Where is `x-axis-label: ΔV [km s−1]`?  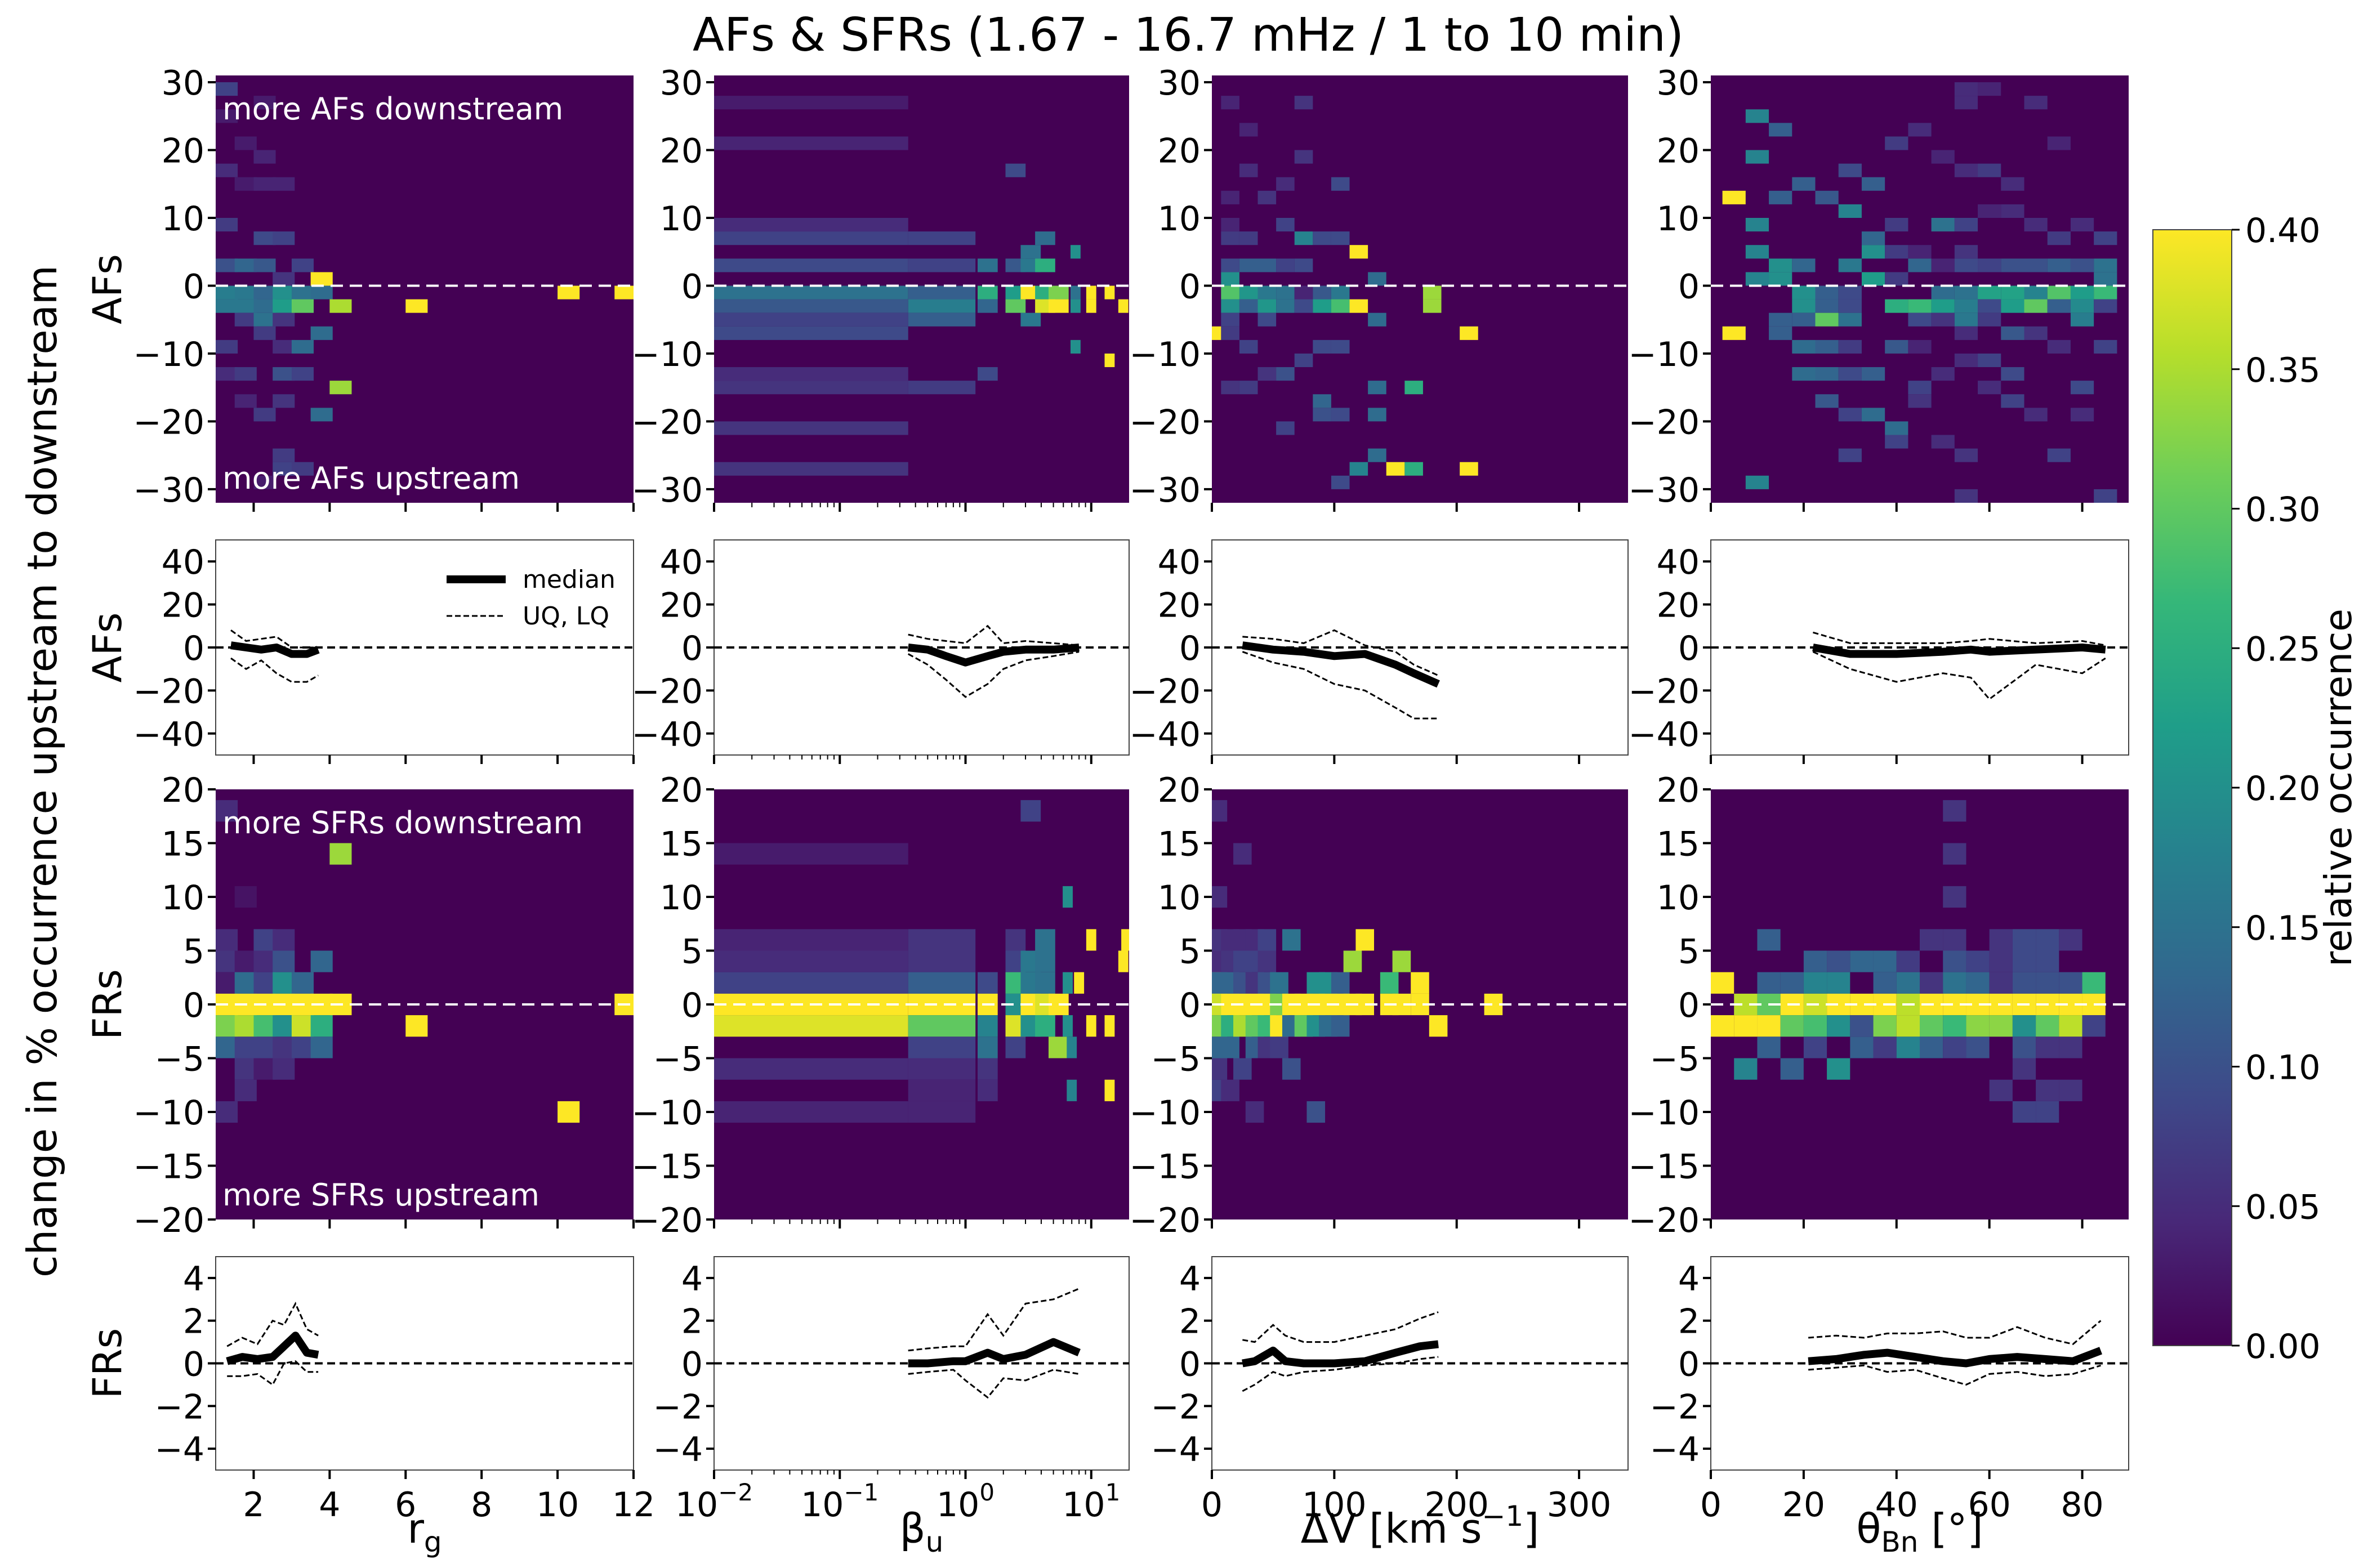
x-axis-label: ΔV [km s−1] is located at coordinates (1421, 1526).